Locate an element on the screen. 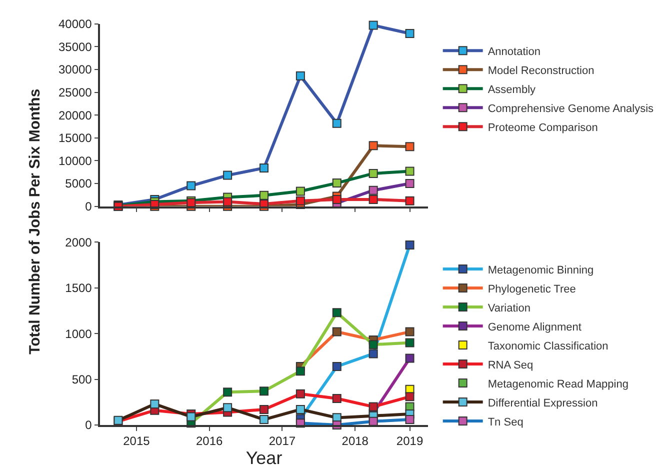 The image size is (670, 475). legend-label: Metagenomic Binning is located at coordinates (541, 270).